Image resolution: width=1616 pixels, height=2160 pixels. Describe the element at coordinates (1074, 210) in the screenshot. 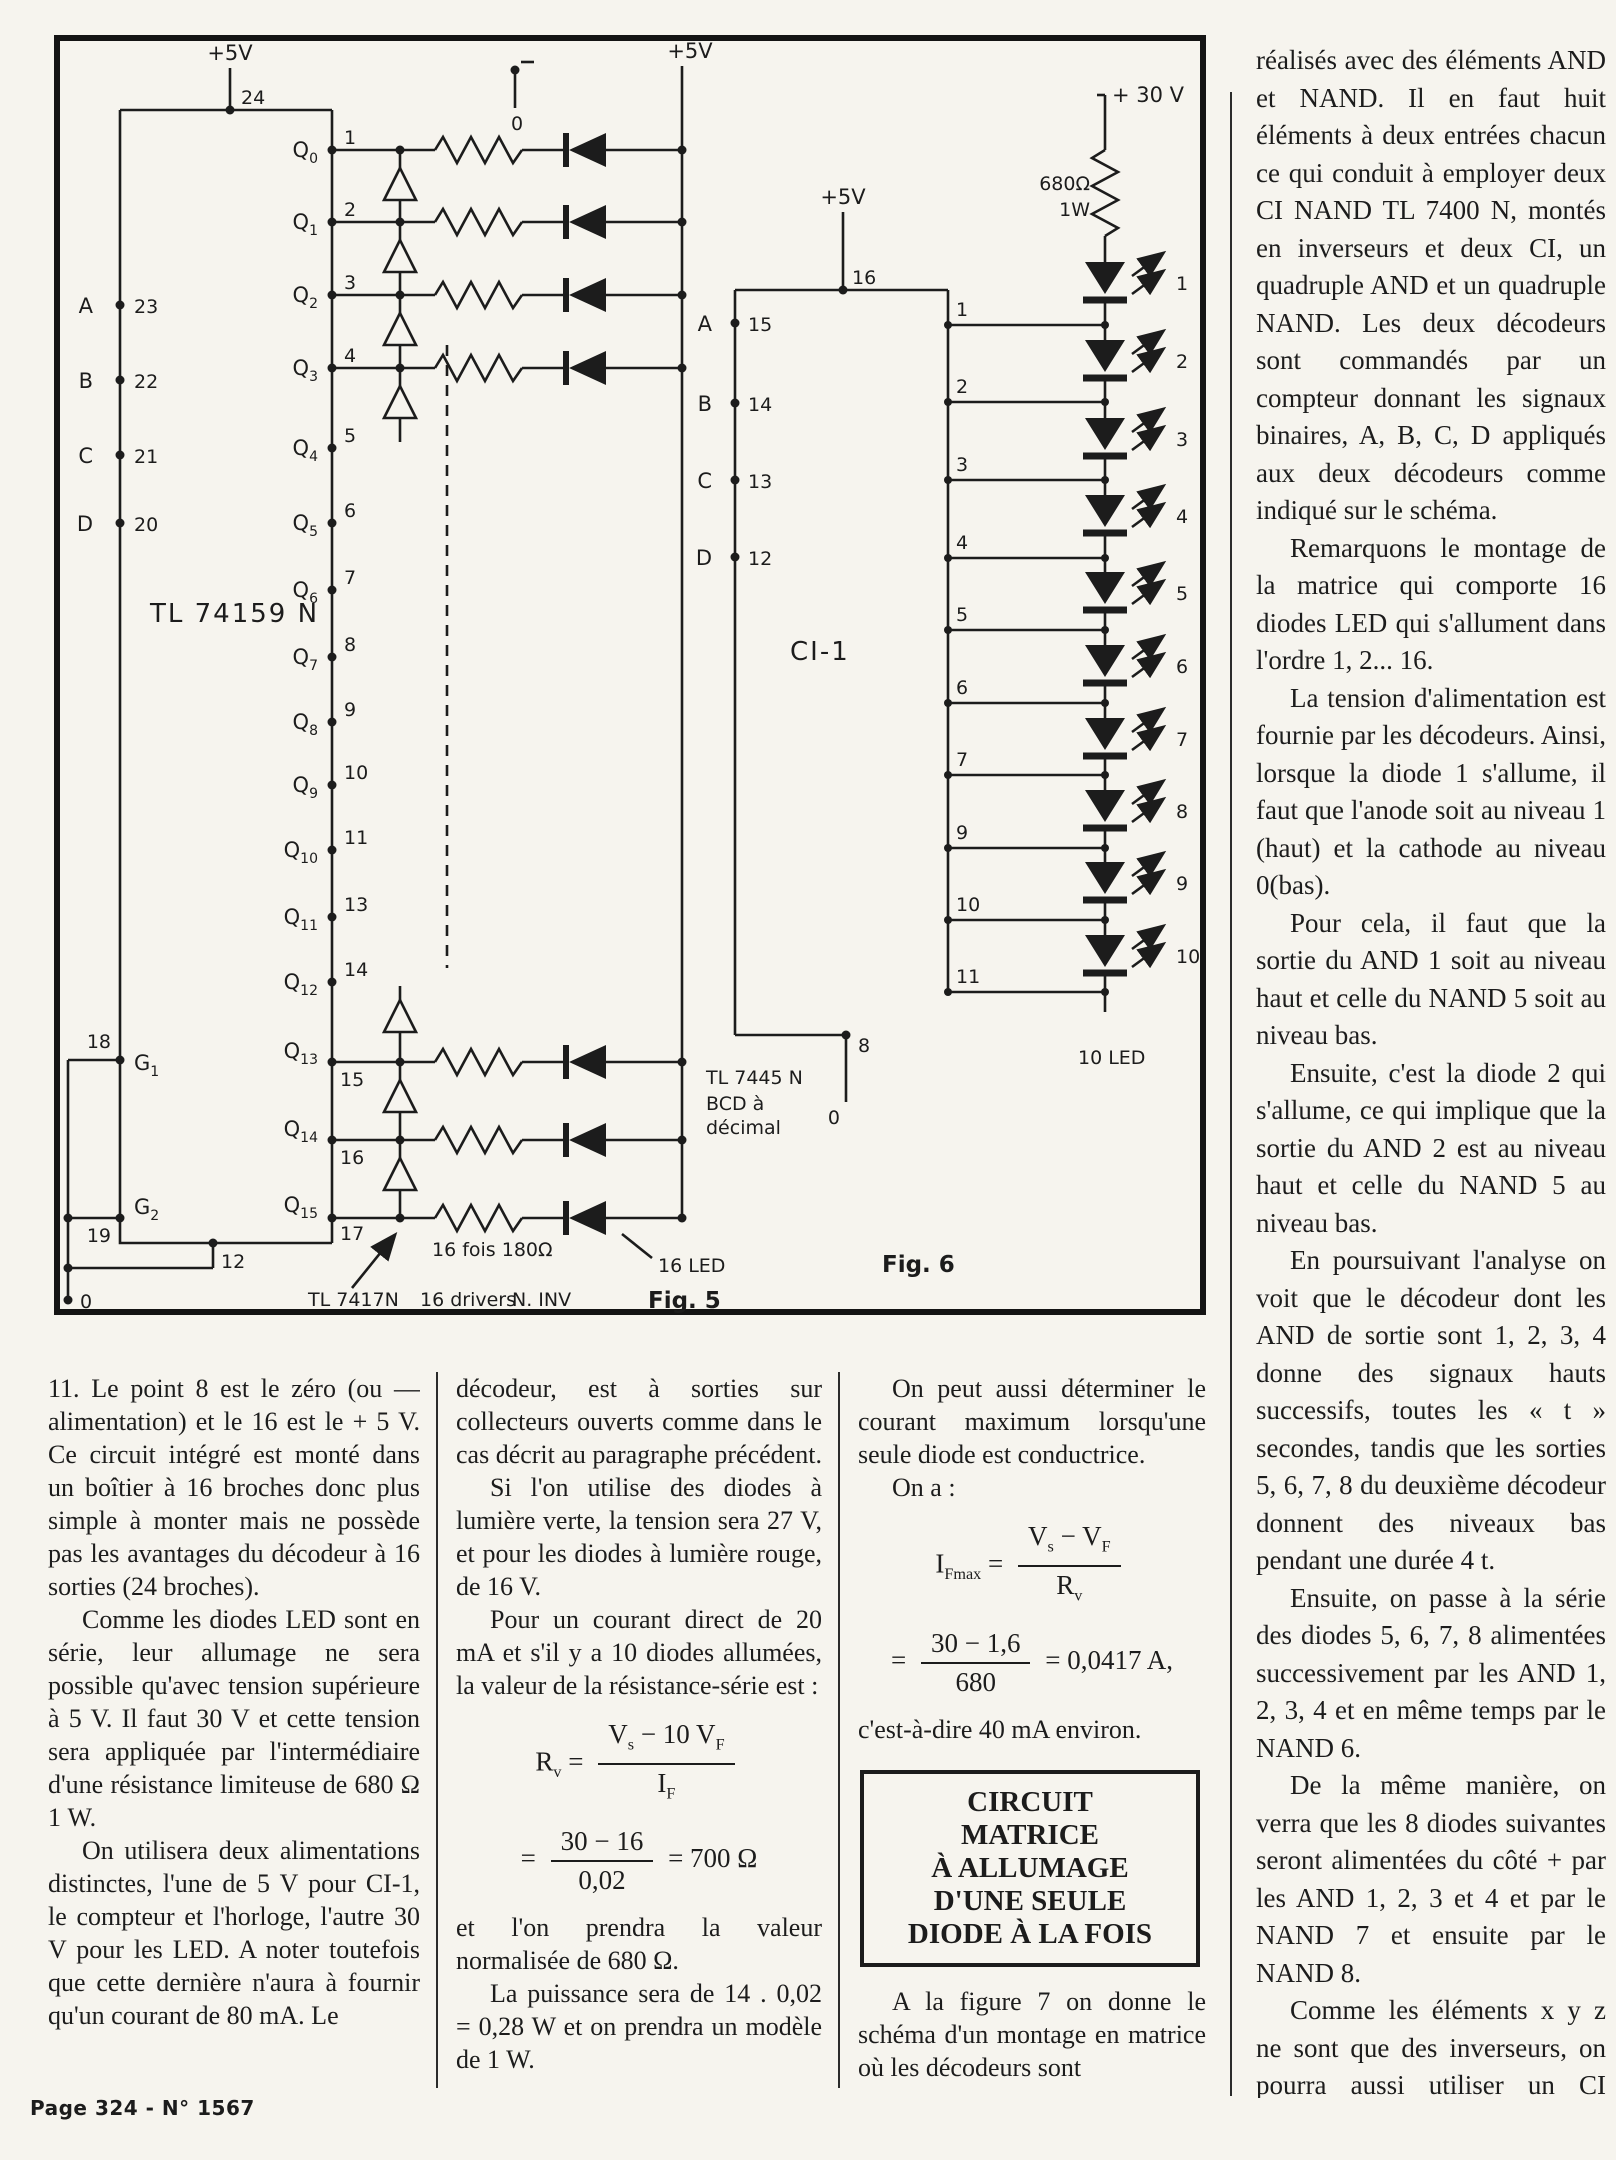

I see `svg-text: 1W` at that location.